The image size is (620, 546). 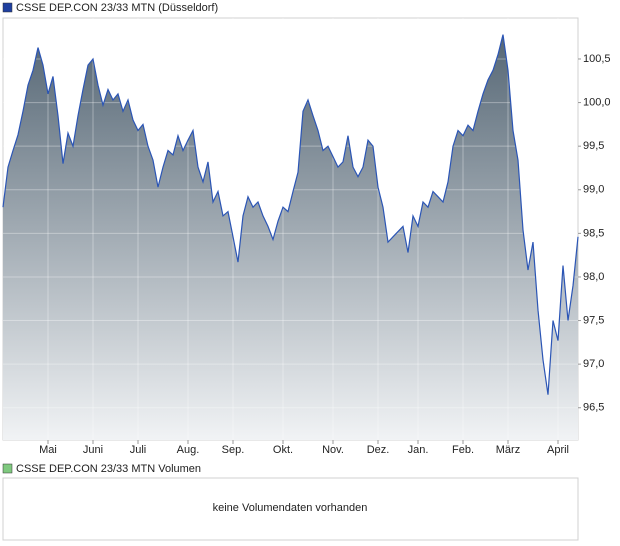 What do you see at coordinates (117, 8) in the screenshot?
I see `legend-label: CSSE DEP.CON 23/33 MTN (Düsseldorf)` at bounding box center [117, 8].